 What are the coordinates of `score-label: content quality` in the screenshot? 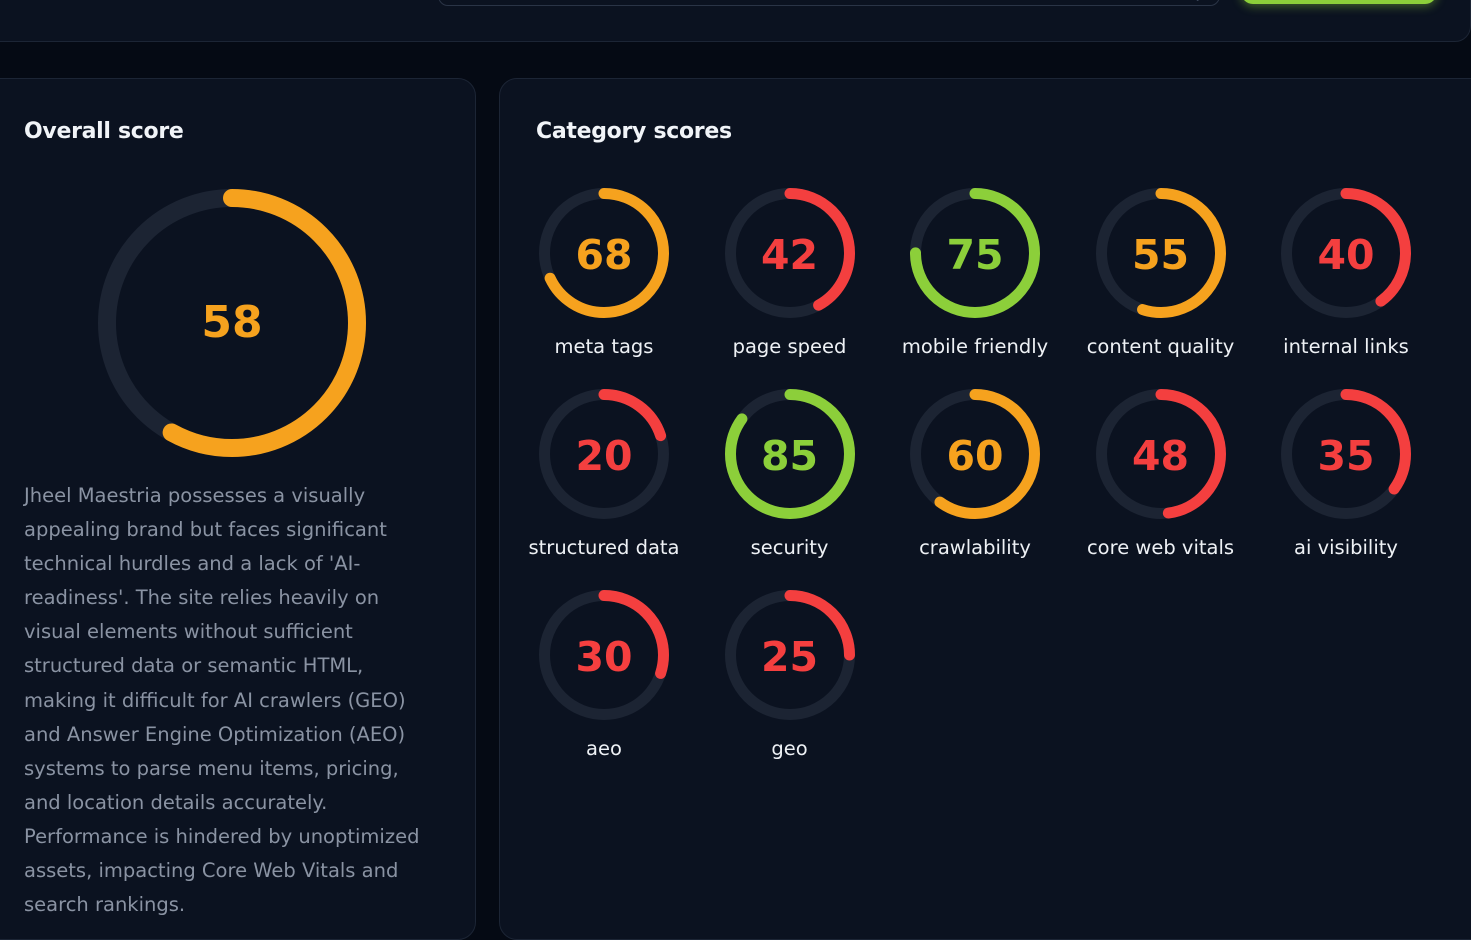 It's located at (1160, 346).